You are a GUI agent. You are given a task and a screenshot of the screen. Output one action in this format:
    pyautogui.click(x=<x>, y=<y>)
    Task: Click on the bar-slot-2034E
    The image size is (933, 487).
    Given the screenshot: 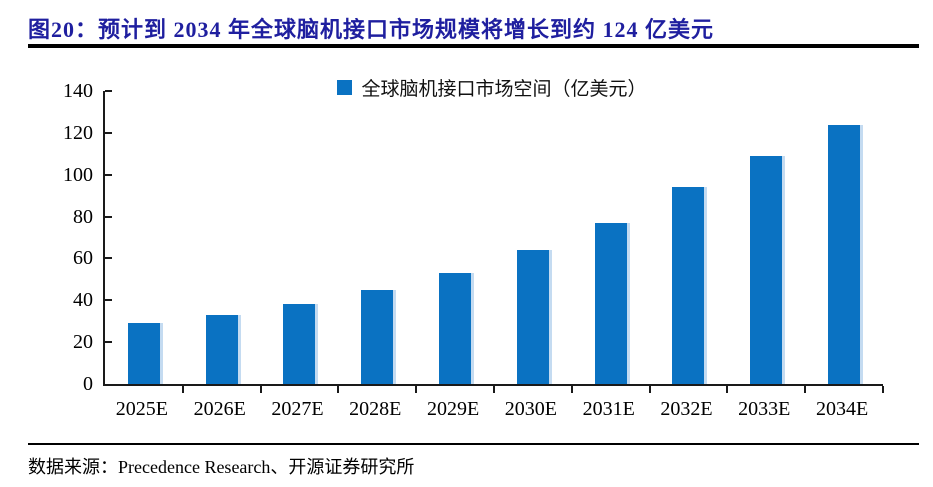 What is the action you would take?
    pyautogui.click(x=844, y=237)
    